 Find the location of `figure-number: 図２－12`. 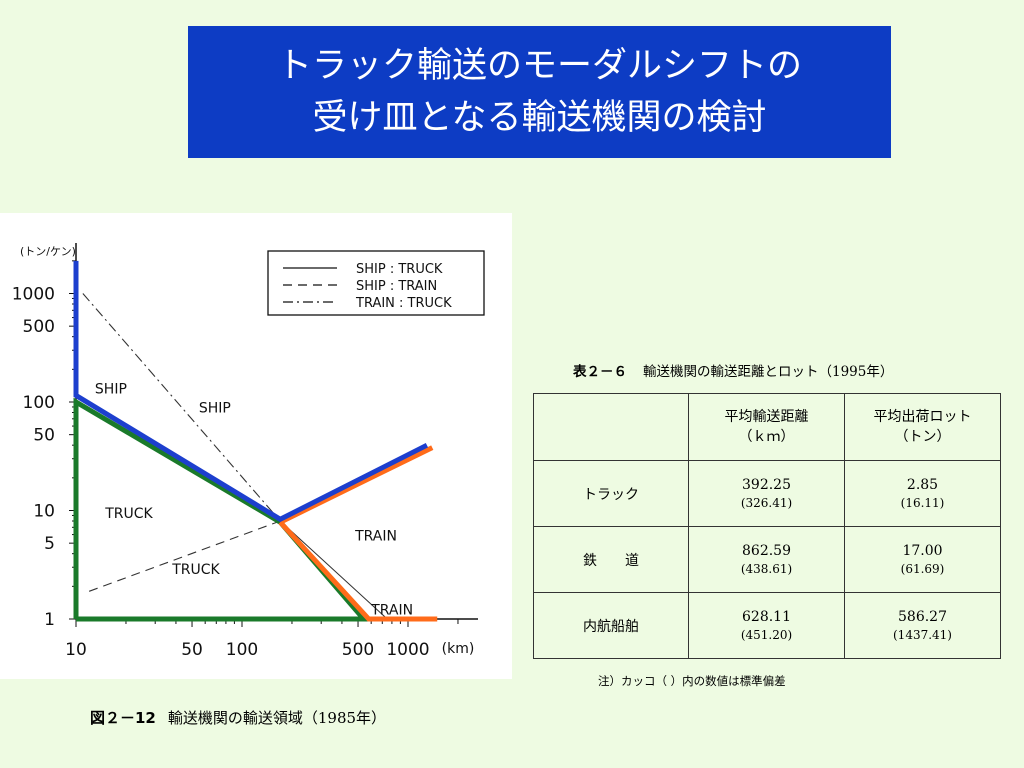

figure-number: 図２－12 is located at coordinates (123, 718).